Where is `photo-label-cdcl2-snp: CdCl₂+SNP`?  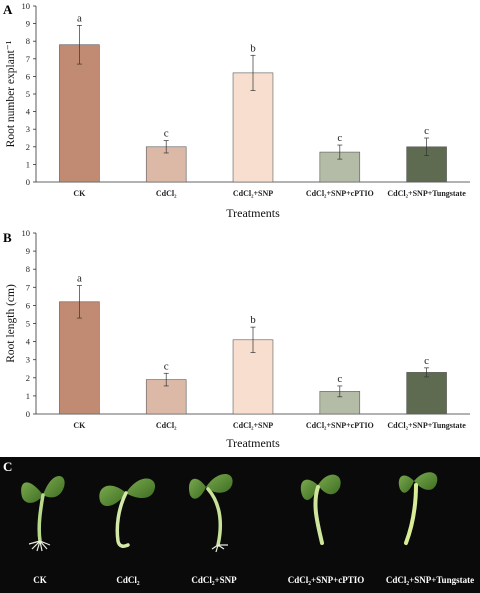
photo-label-cdcl2-snp: CdCl₂+SNP is located at coordinates (214, 580).